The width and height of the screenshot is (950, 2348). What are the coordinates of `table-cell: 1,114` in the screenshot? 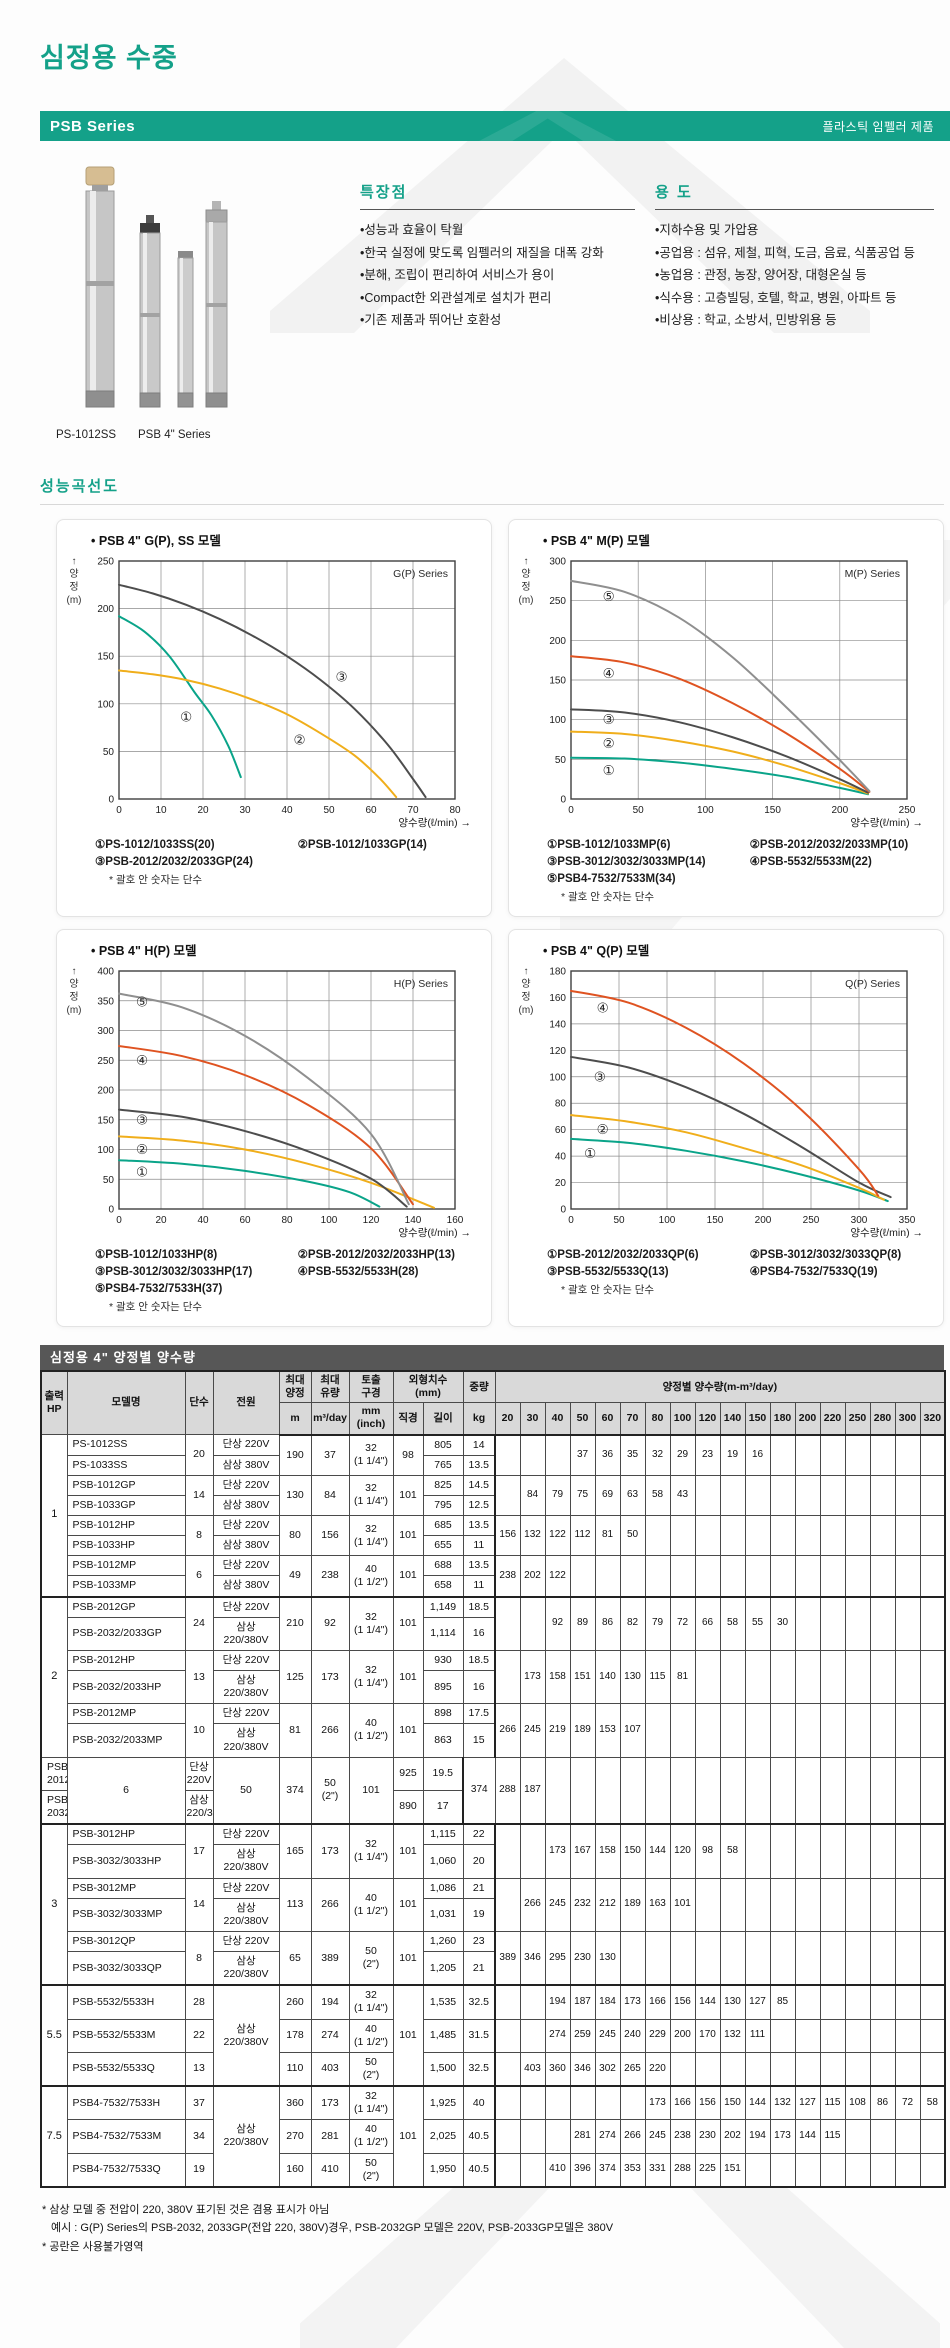 It's located at (443, 1633).